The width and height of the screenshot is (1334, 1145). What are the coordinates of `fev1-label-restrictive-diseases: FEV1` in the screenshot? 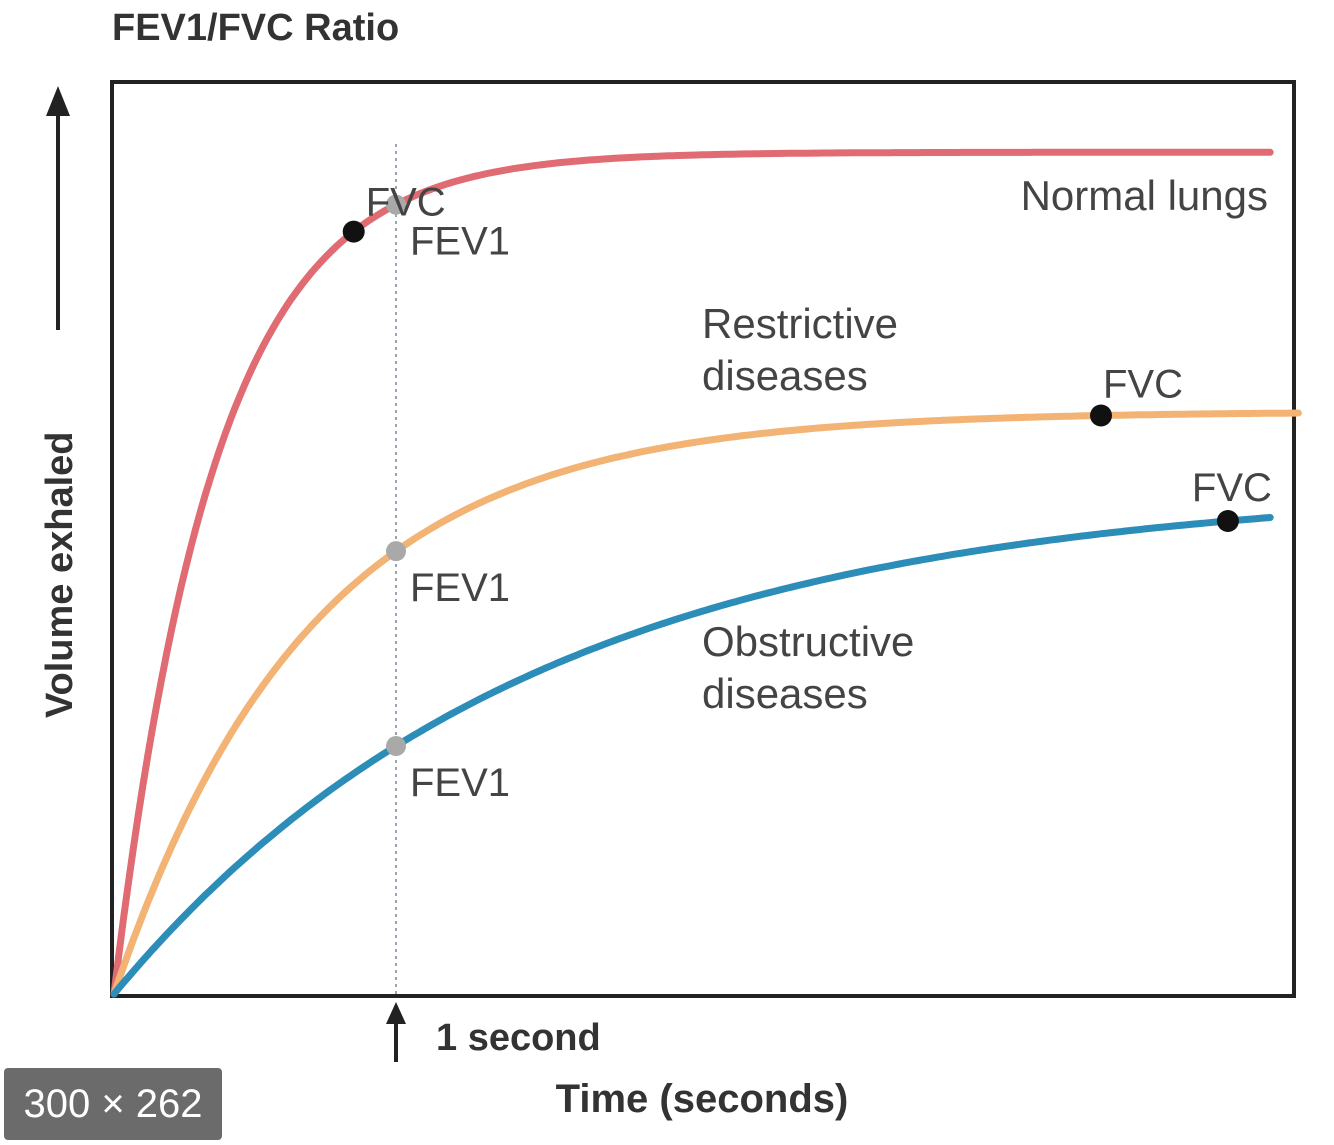 It's located at (460, 588).